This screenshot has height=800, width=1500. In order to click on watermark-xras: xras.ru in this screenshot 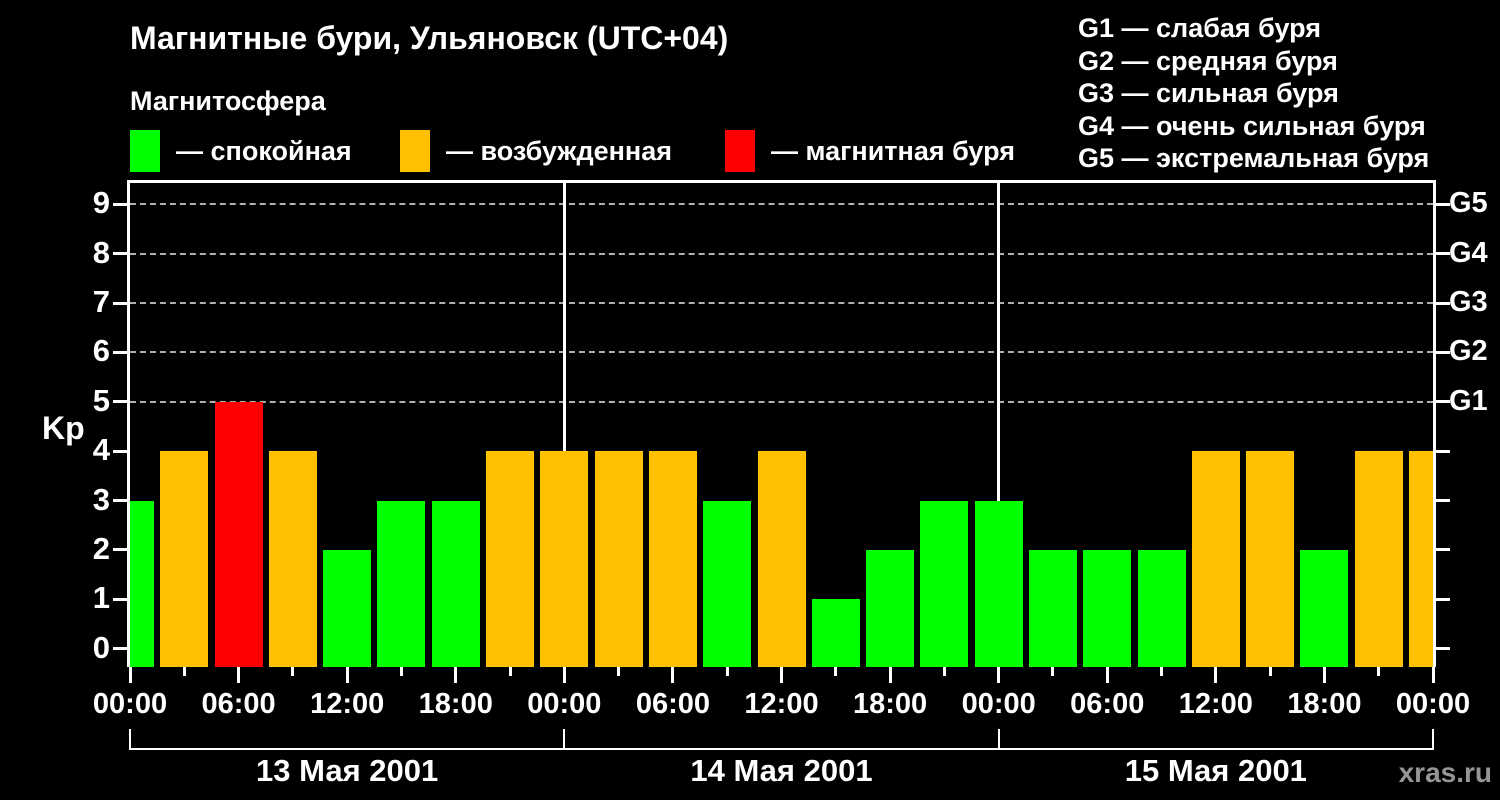, I will do `click(1445, 772)`.